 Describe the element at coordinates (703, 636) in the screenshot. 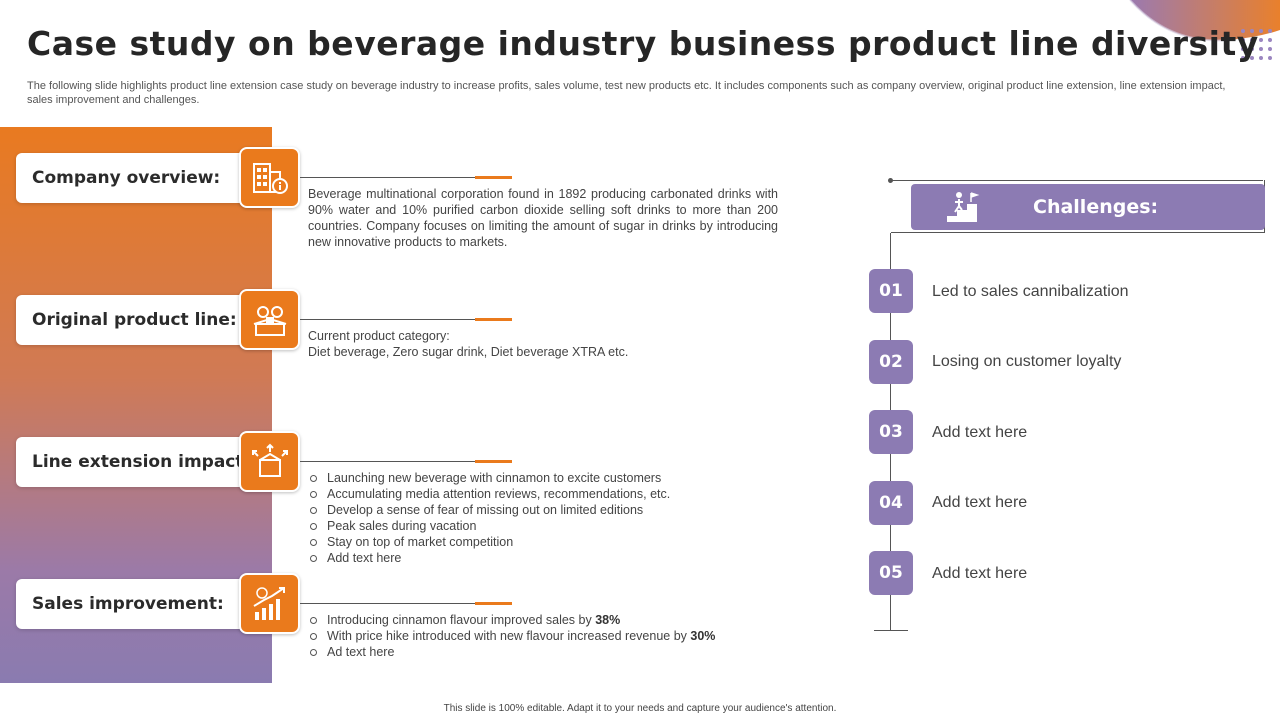

I see `revenue-increase-value: 30%` at that location.